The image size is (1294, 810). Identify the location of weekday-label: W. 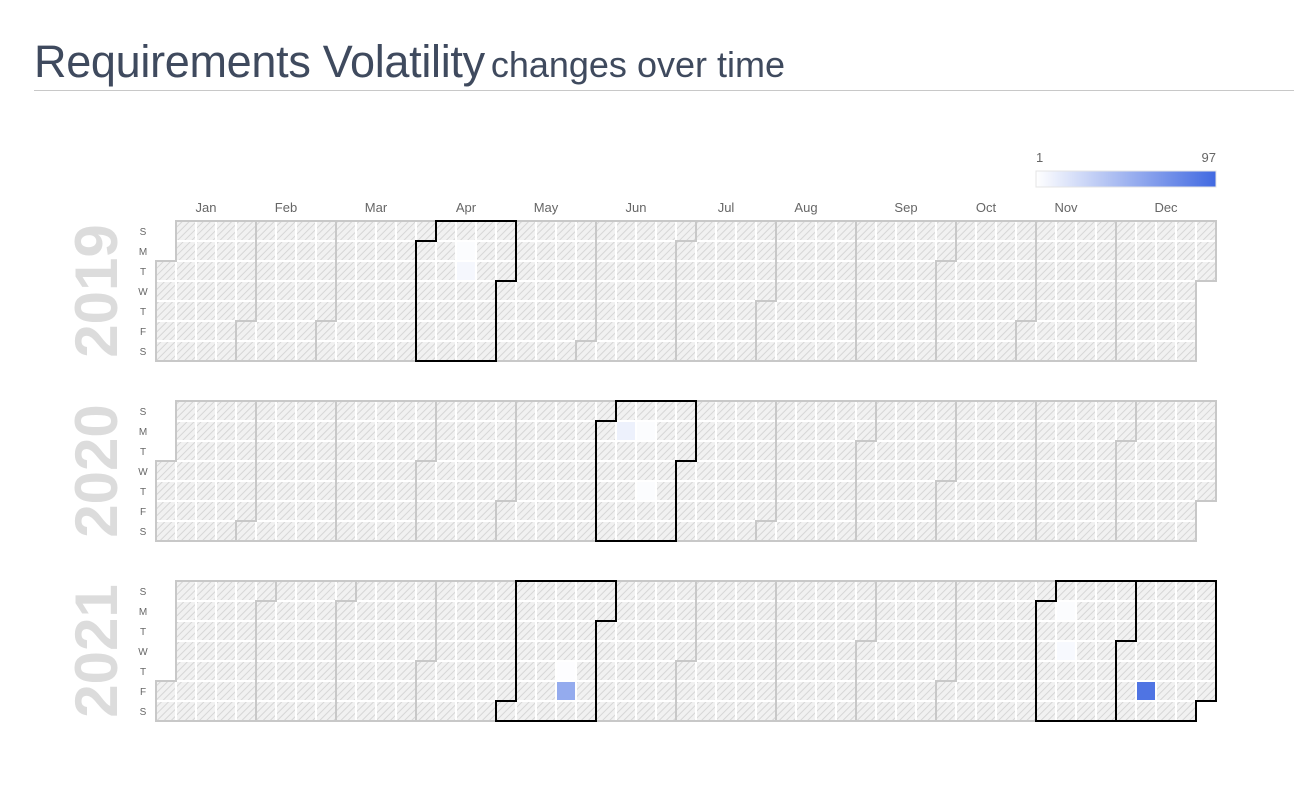
(143, 472).